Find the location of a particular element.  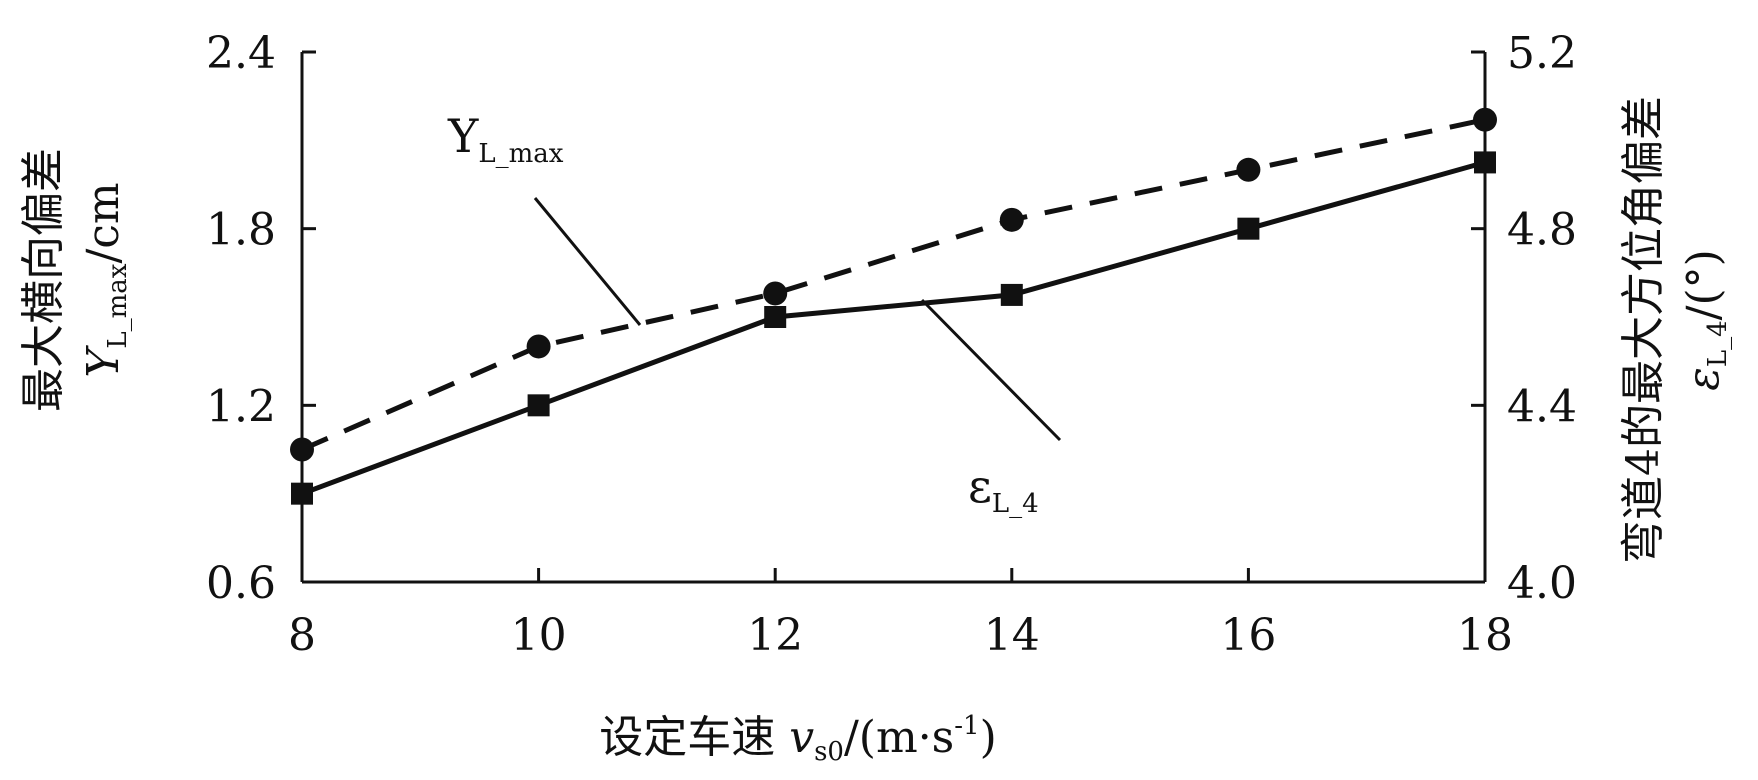

x-tick-label: 10 is located at coordinates (539, 635).